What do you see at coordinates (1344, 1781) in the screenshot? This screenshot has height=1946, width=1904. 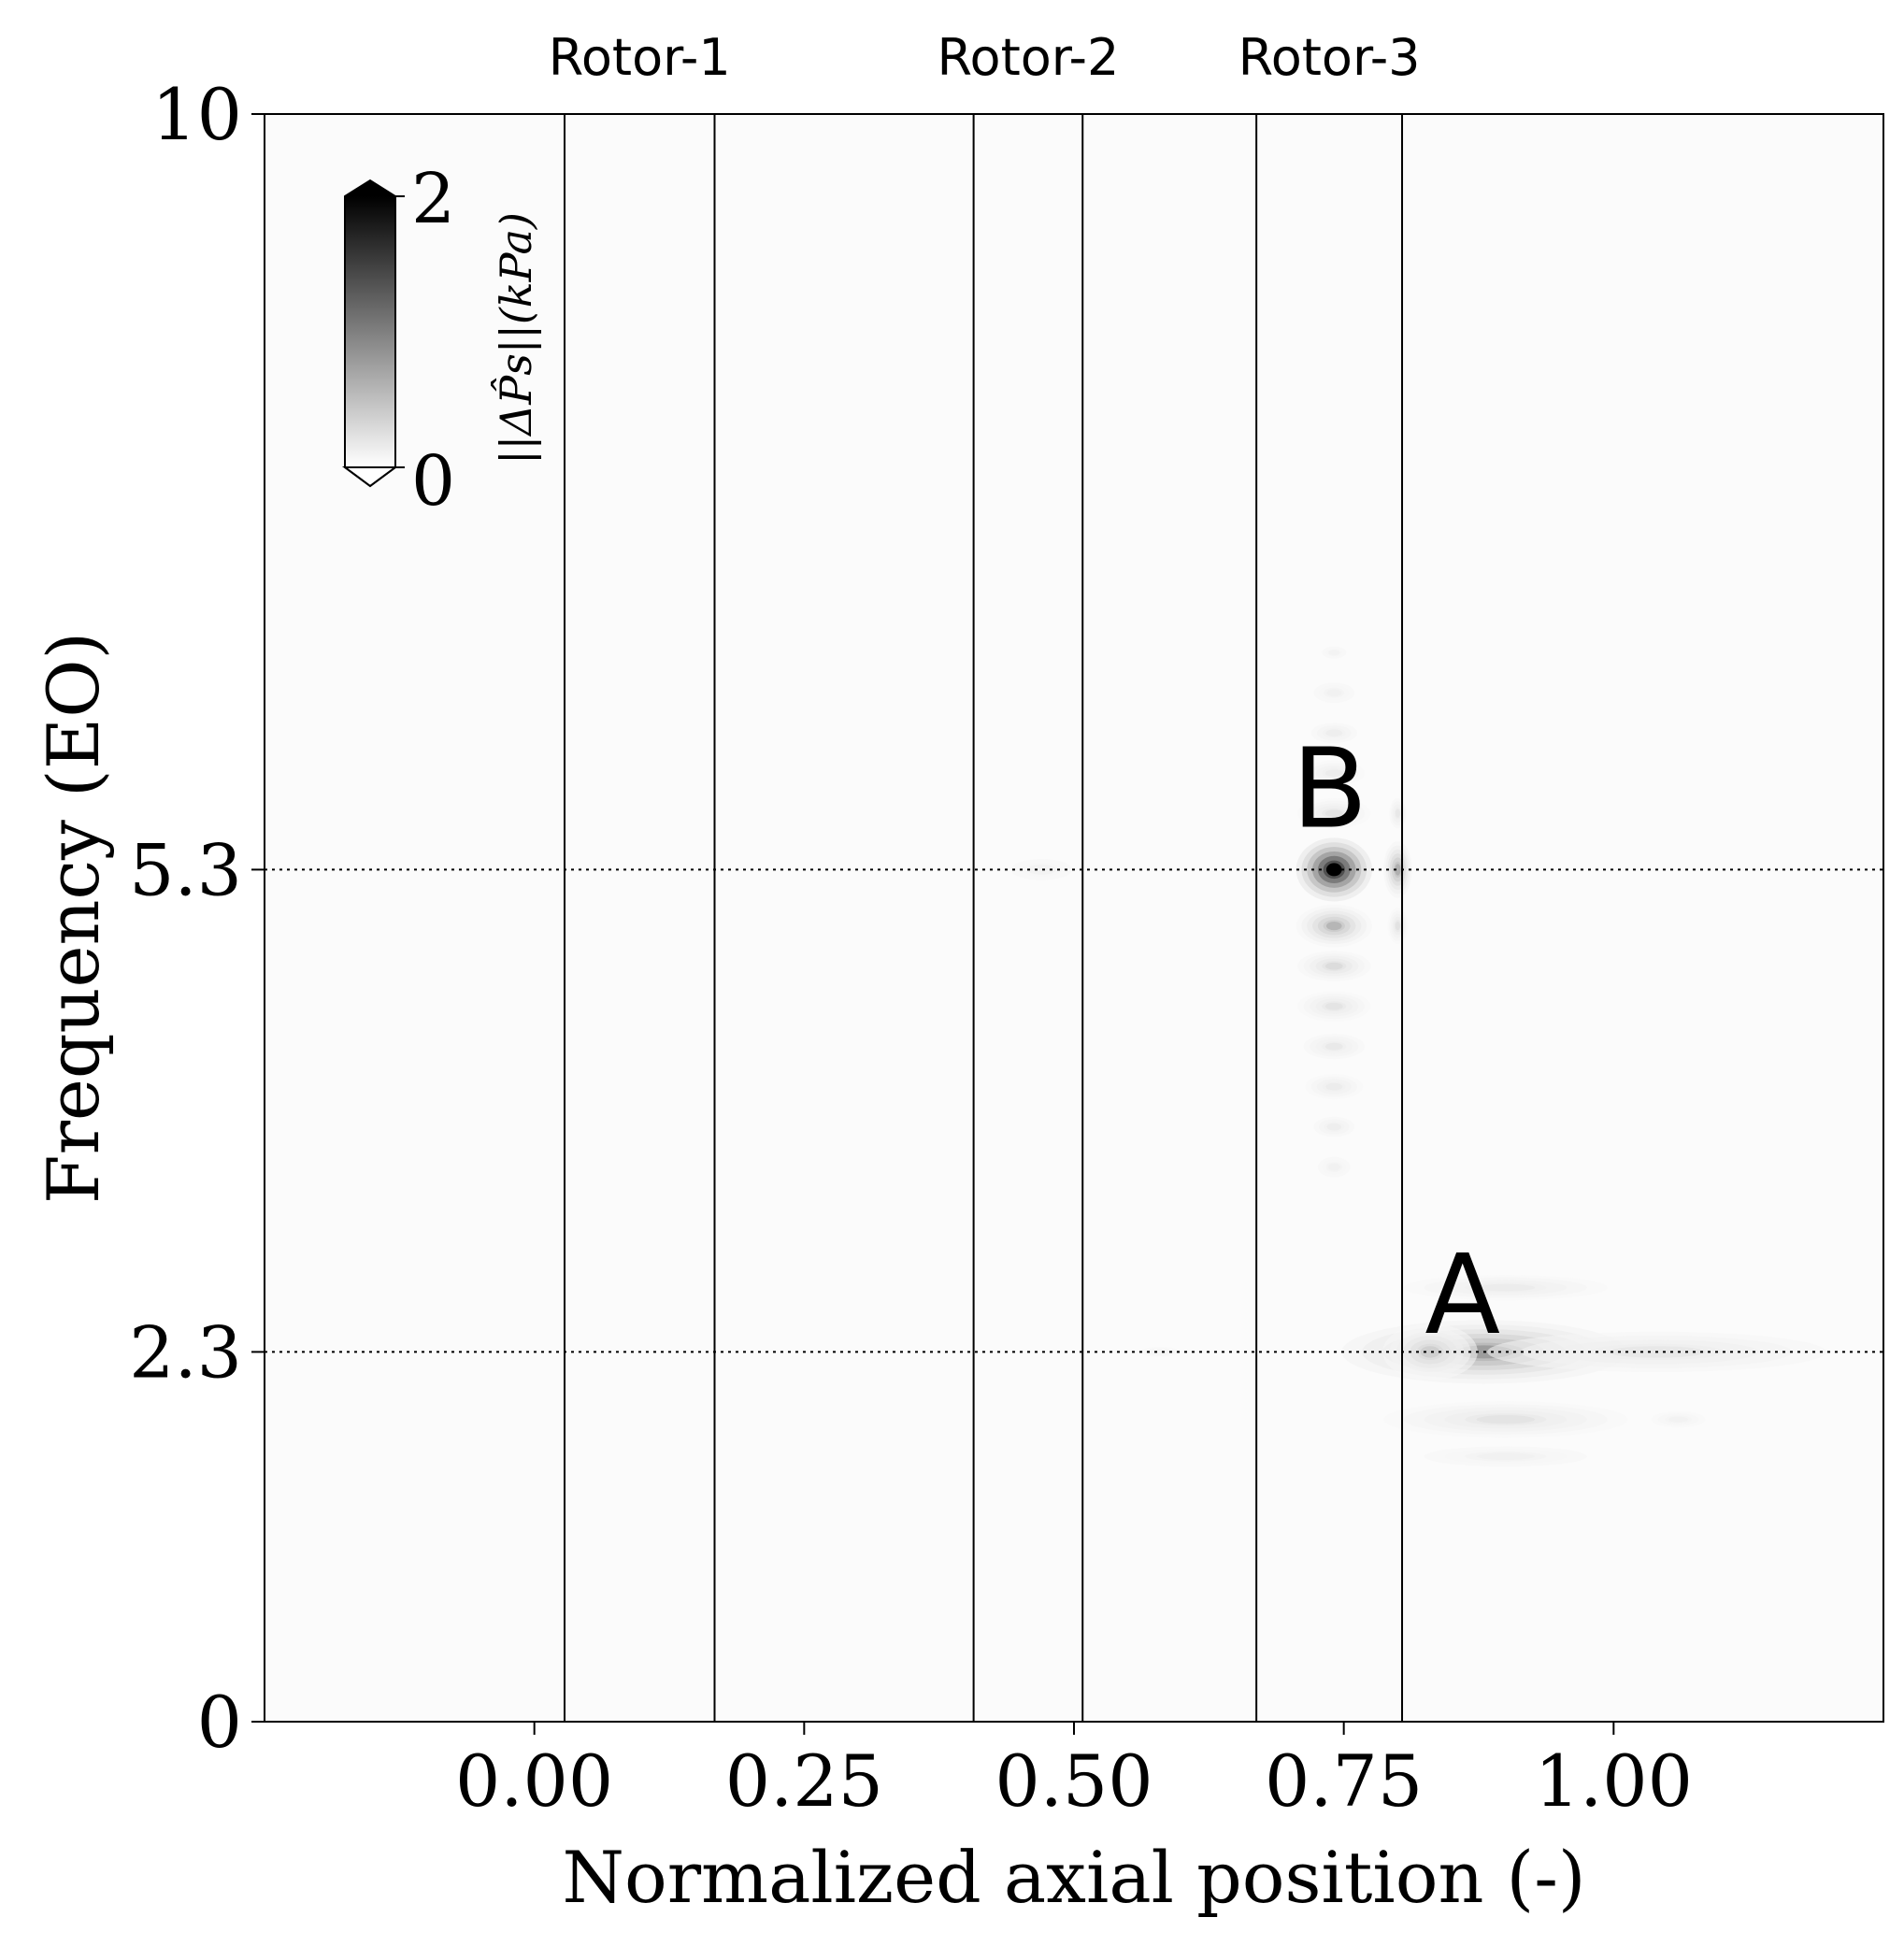 I see `x-tick-label: 0.75` at bounding box center [1344, 1781].